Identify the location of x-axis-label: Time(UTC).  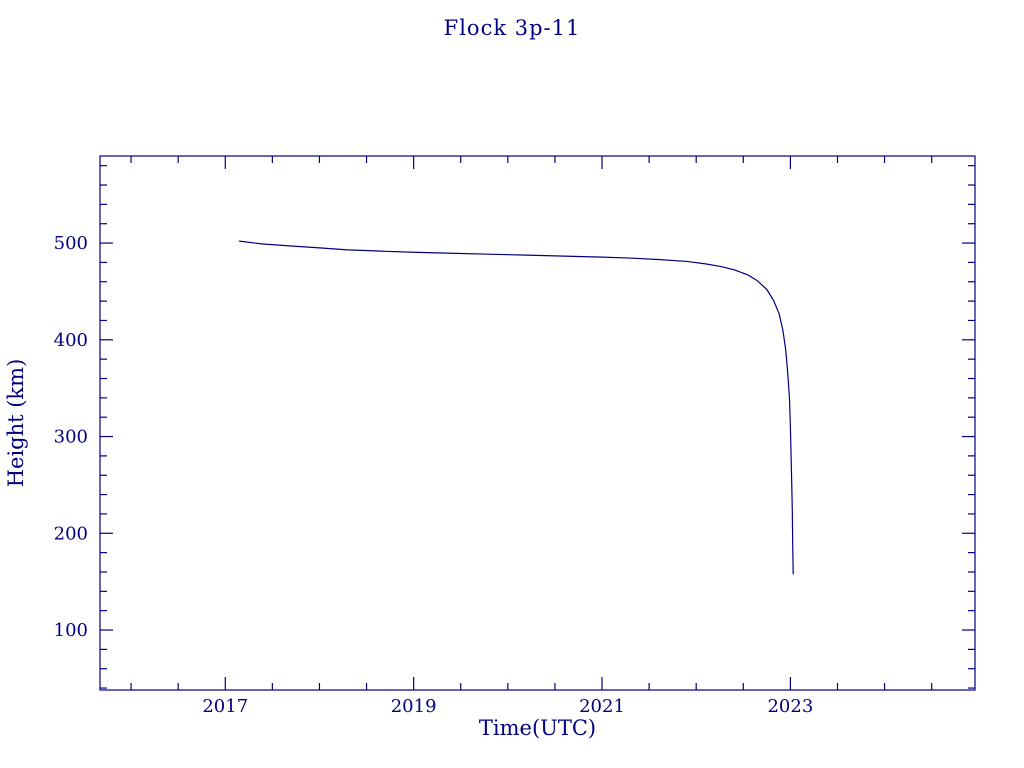
(537, 728).